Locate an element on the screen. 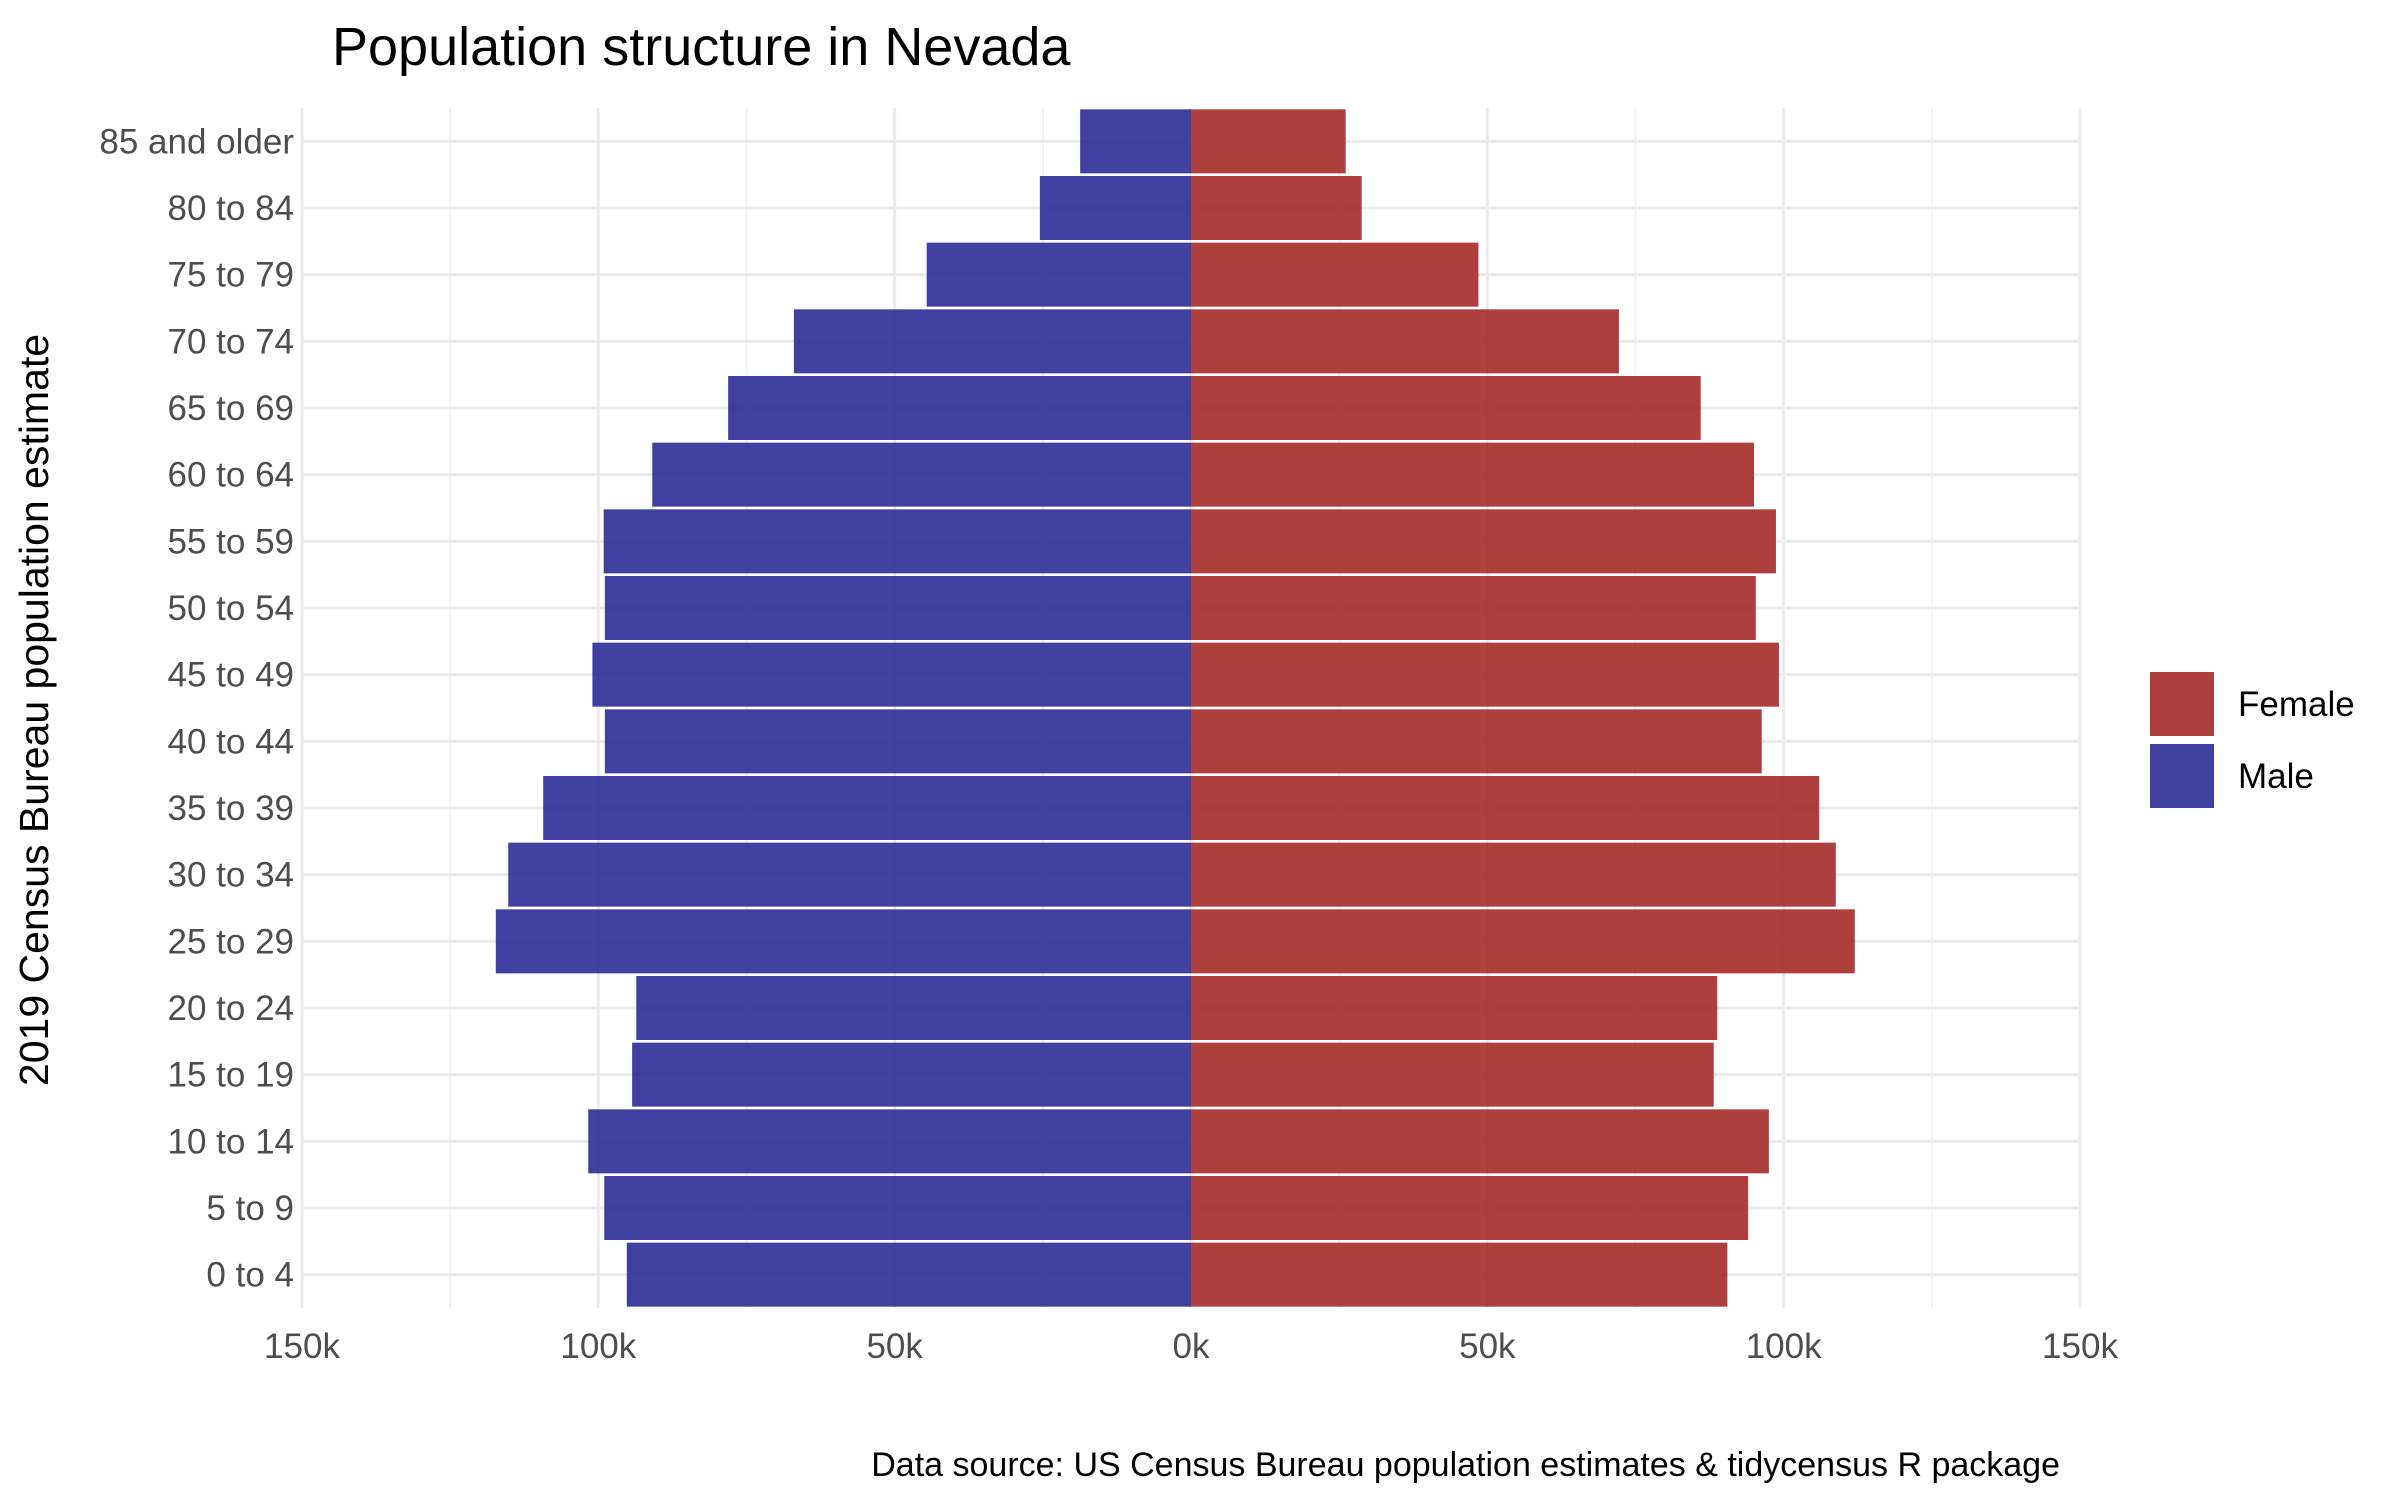 The width and height of the screenshot is (2400, 1505). x-tick-label-0: 150k is located at coordinates (302, 1346).